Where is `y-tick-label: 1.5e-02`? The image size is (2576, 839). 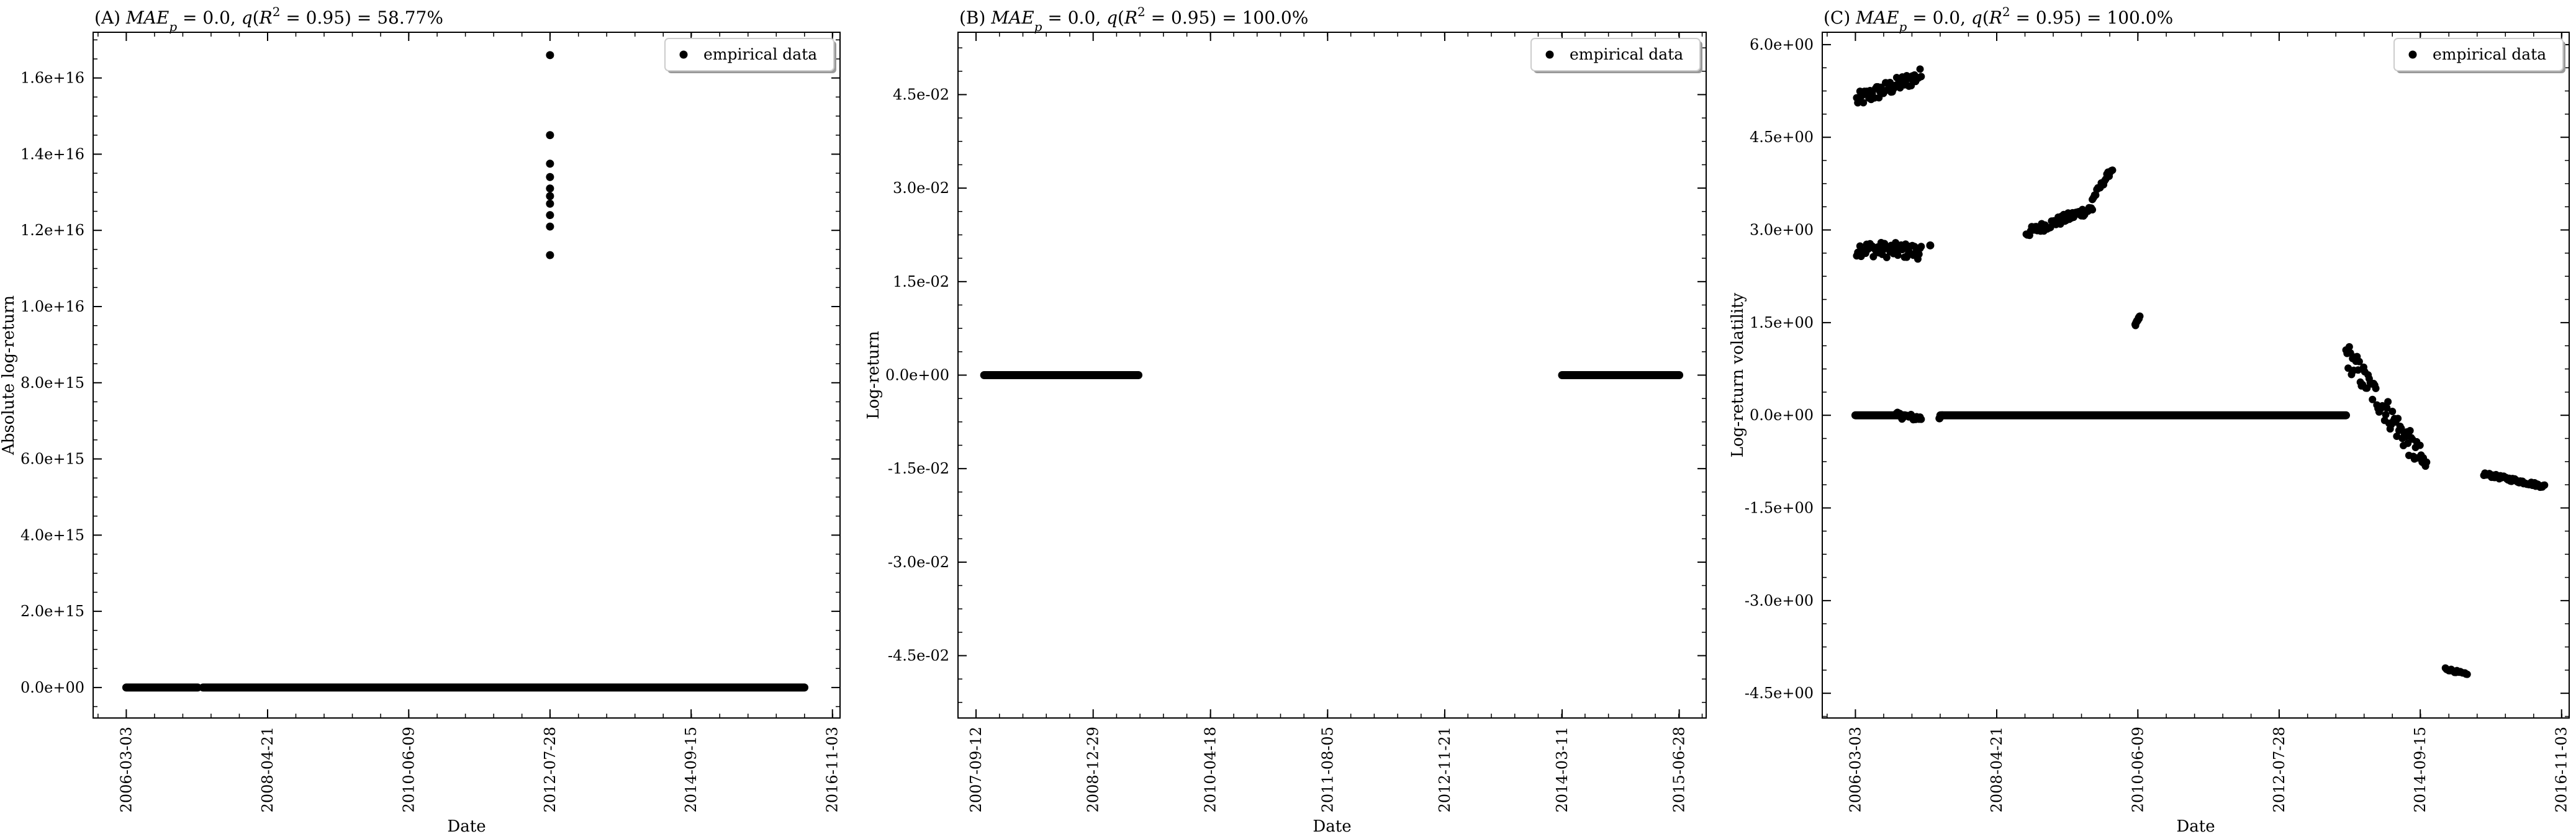 y-tick-label: 1.5e-02 is located at coordinates (921, 282).